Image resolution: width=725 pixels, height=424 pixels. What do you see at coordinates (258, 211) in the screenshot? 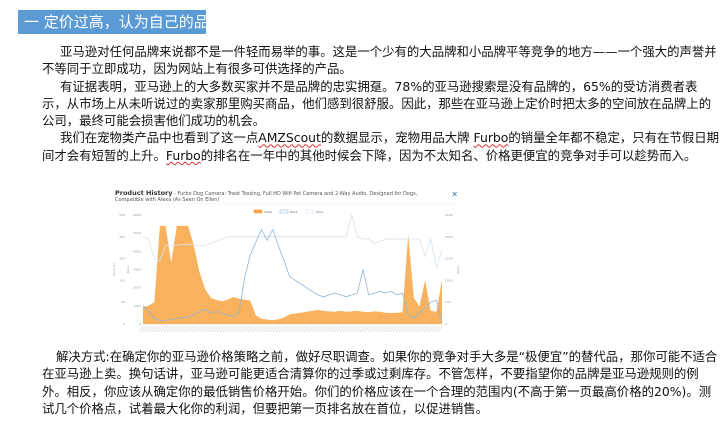
I see `legend-swatch-sales` at bounding box center [258, 211].